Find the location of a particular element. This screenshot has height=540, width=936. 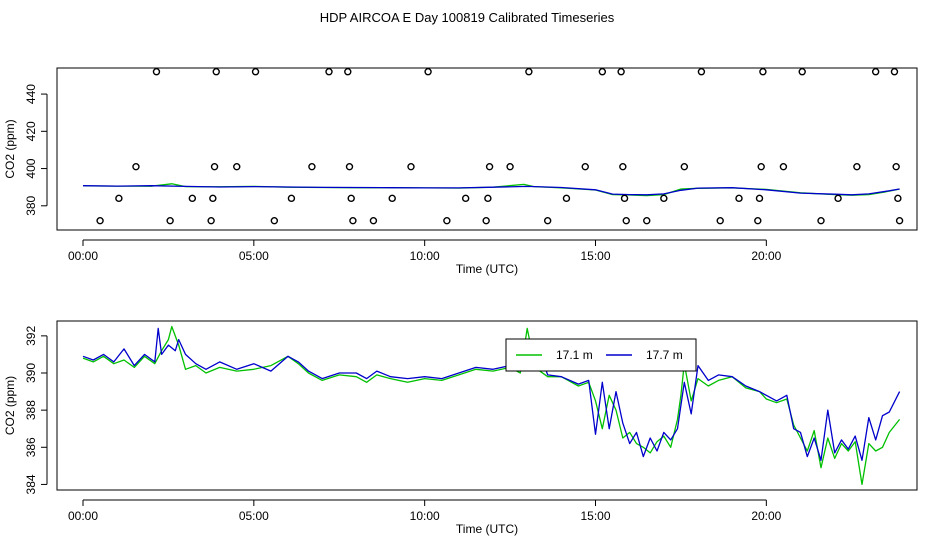

legend: 17.1 m 17.7 m is located at coordinates (601, 355).